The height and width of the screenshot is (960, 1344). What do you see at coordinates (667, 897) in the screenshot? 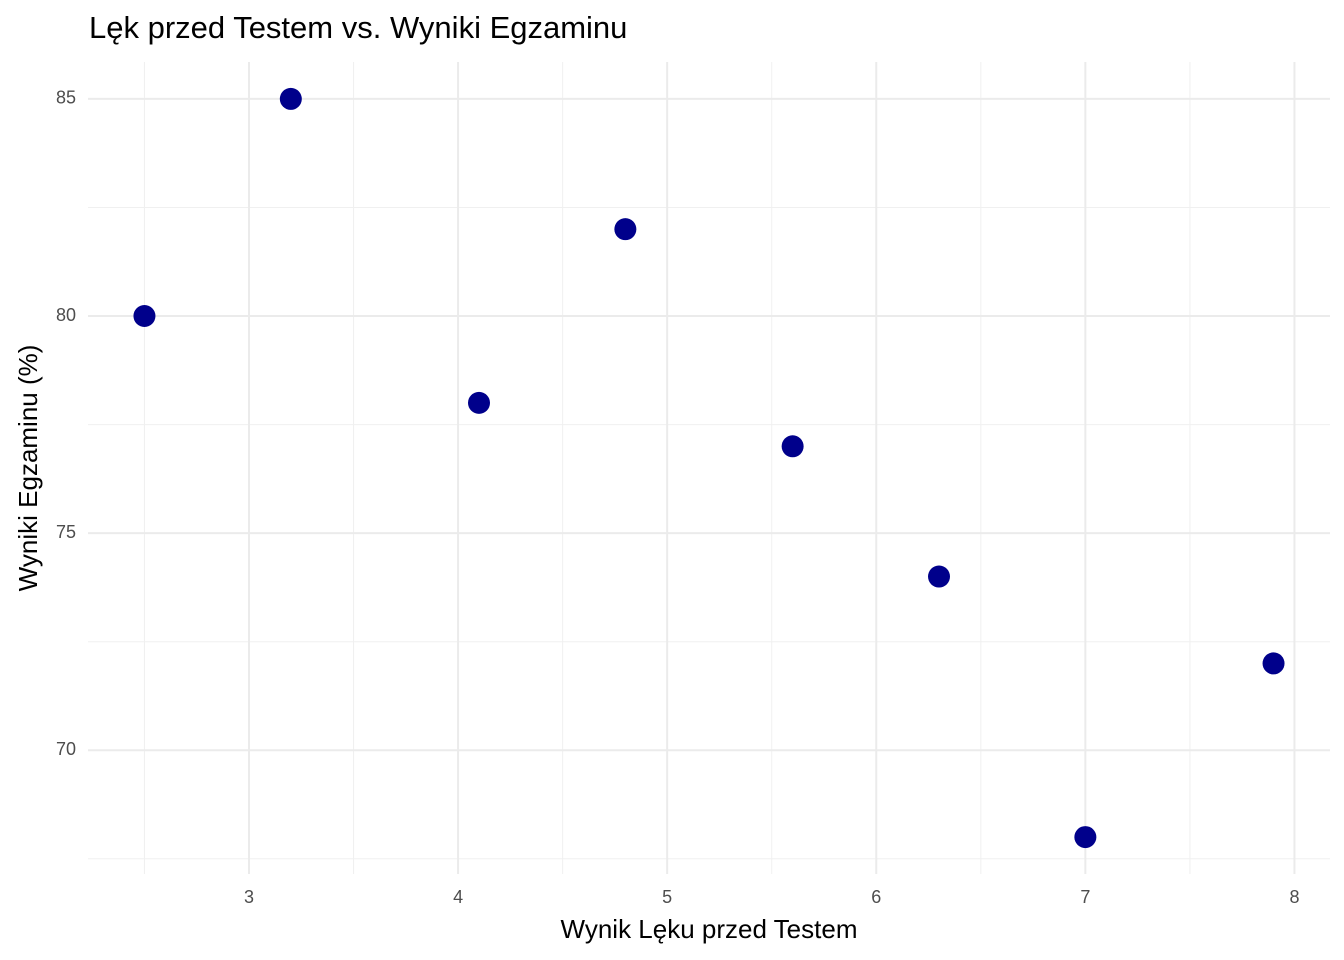
I see `x-tick-label: 5` at bounding box center [667, 897].